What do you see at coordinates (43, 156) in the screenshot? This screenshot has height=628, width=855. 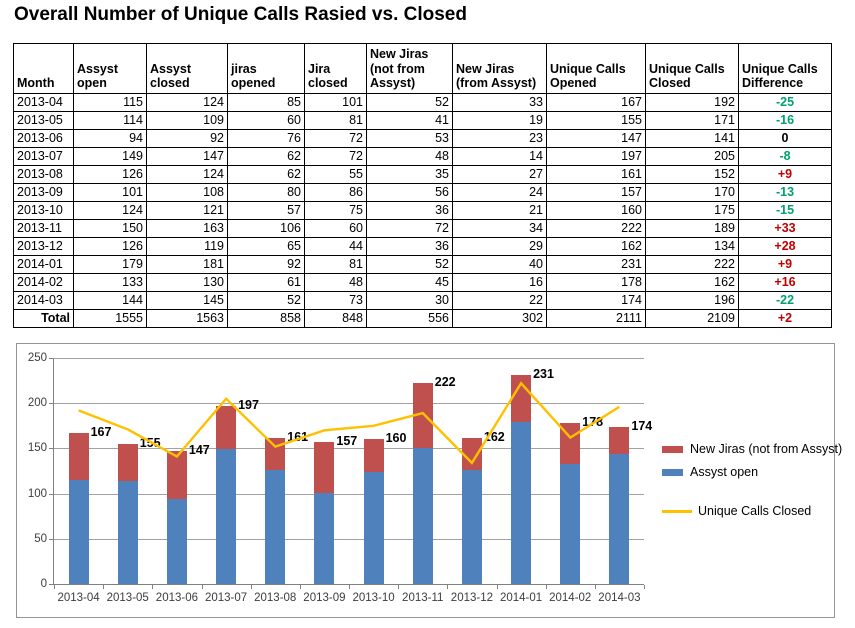 I see `month-cell: 2013-07` at bounding box center [43, 156].